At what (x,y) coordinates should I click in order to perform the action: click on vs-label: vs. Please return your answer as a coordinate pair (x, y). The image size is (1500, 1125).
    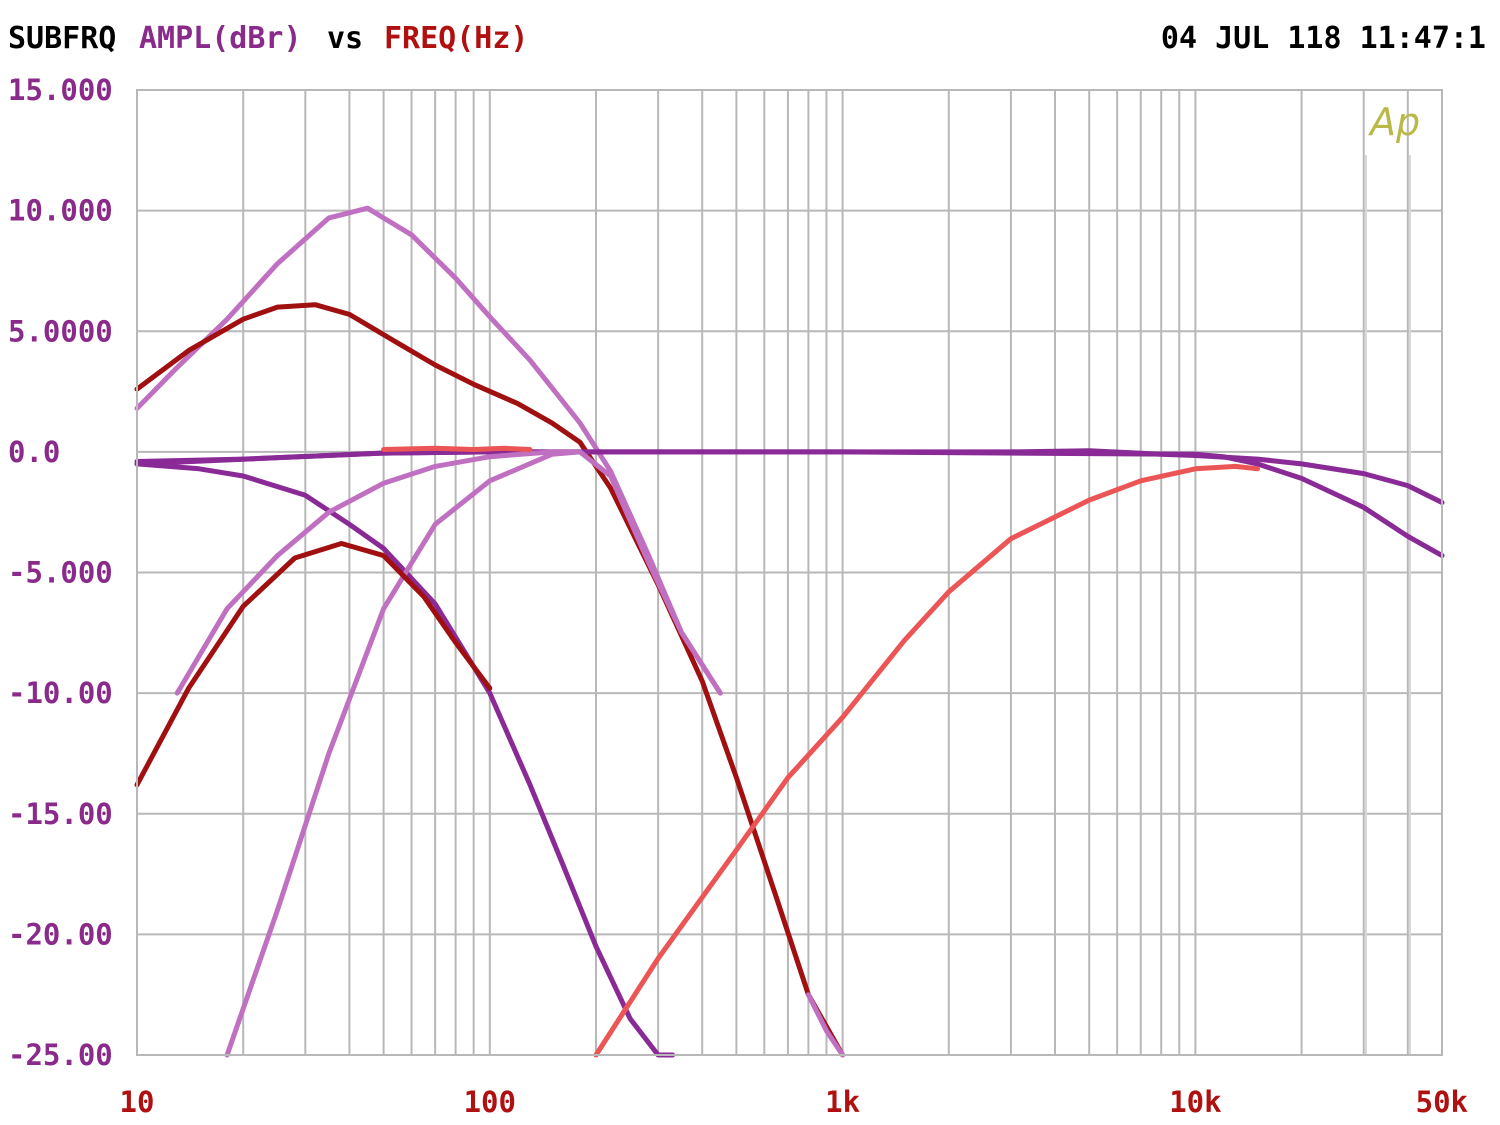
    Looking at the image, I should click on (345, 38).